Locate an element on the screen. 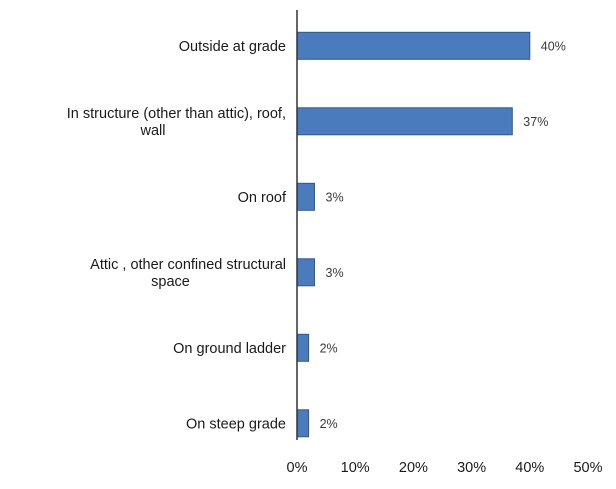  category-label-4-line-1: Attic , other confined structural is located at coordinates (188, 265).